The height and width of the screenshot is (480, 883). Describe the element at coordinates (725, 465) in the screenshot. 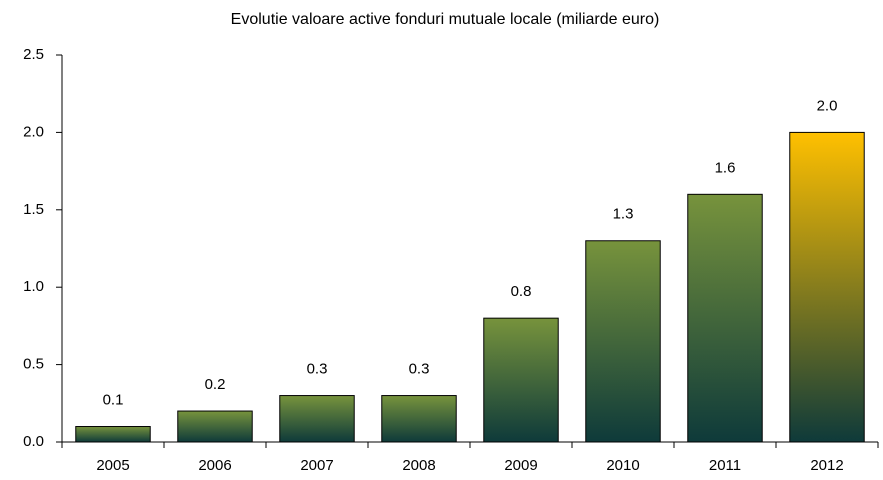

I see `x-tick-label: 2011` at that location.